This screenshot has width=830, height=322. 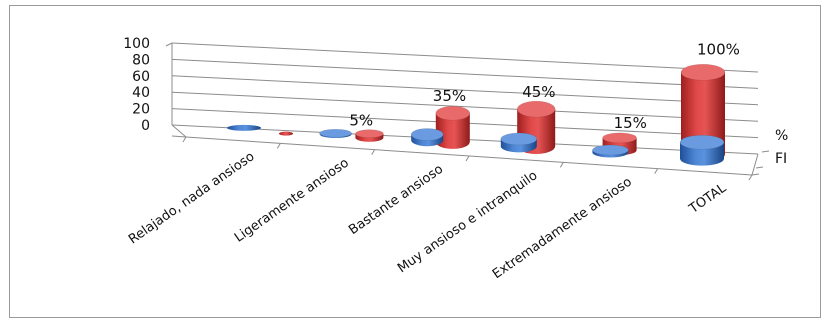 I want to click on wall-corner, so click(x=169, y=44).